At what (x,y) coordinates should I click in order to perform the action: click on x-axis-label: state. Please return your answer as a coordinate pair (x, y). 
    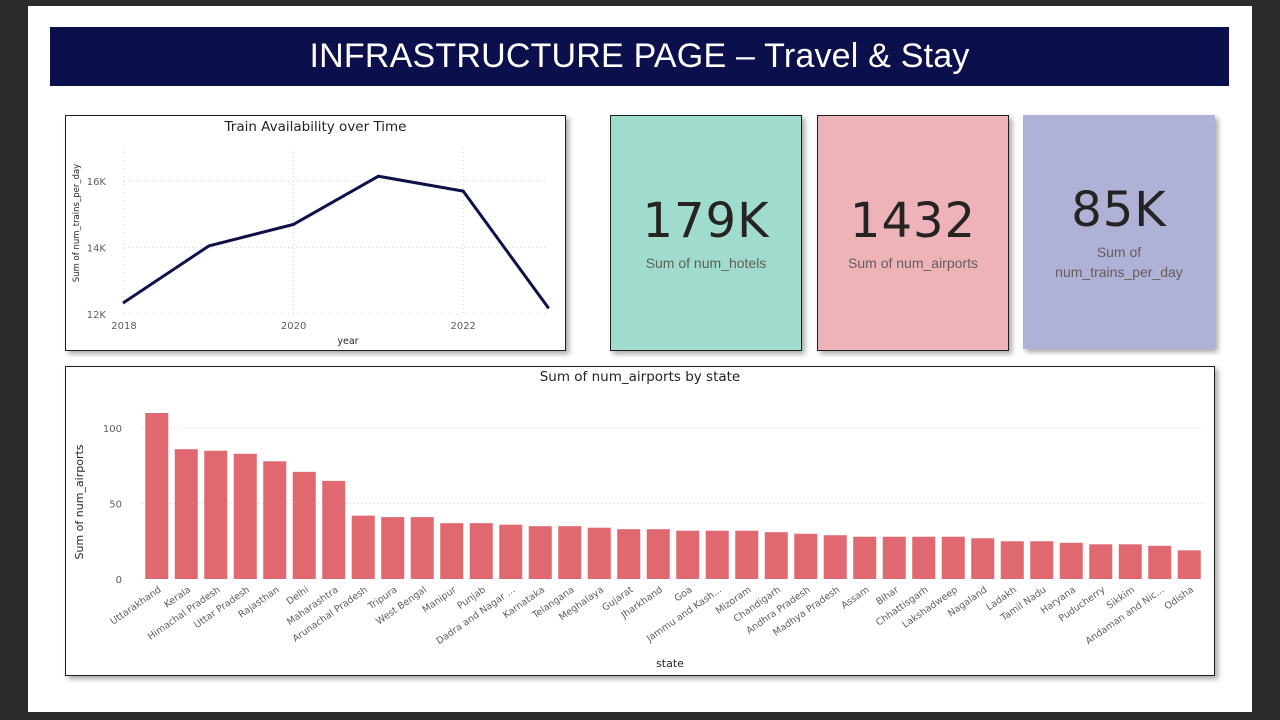
    Looking at the image, I should click on (670, 663).